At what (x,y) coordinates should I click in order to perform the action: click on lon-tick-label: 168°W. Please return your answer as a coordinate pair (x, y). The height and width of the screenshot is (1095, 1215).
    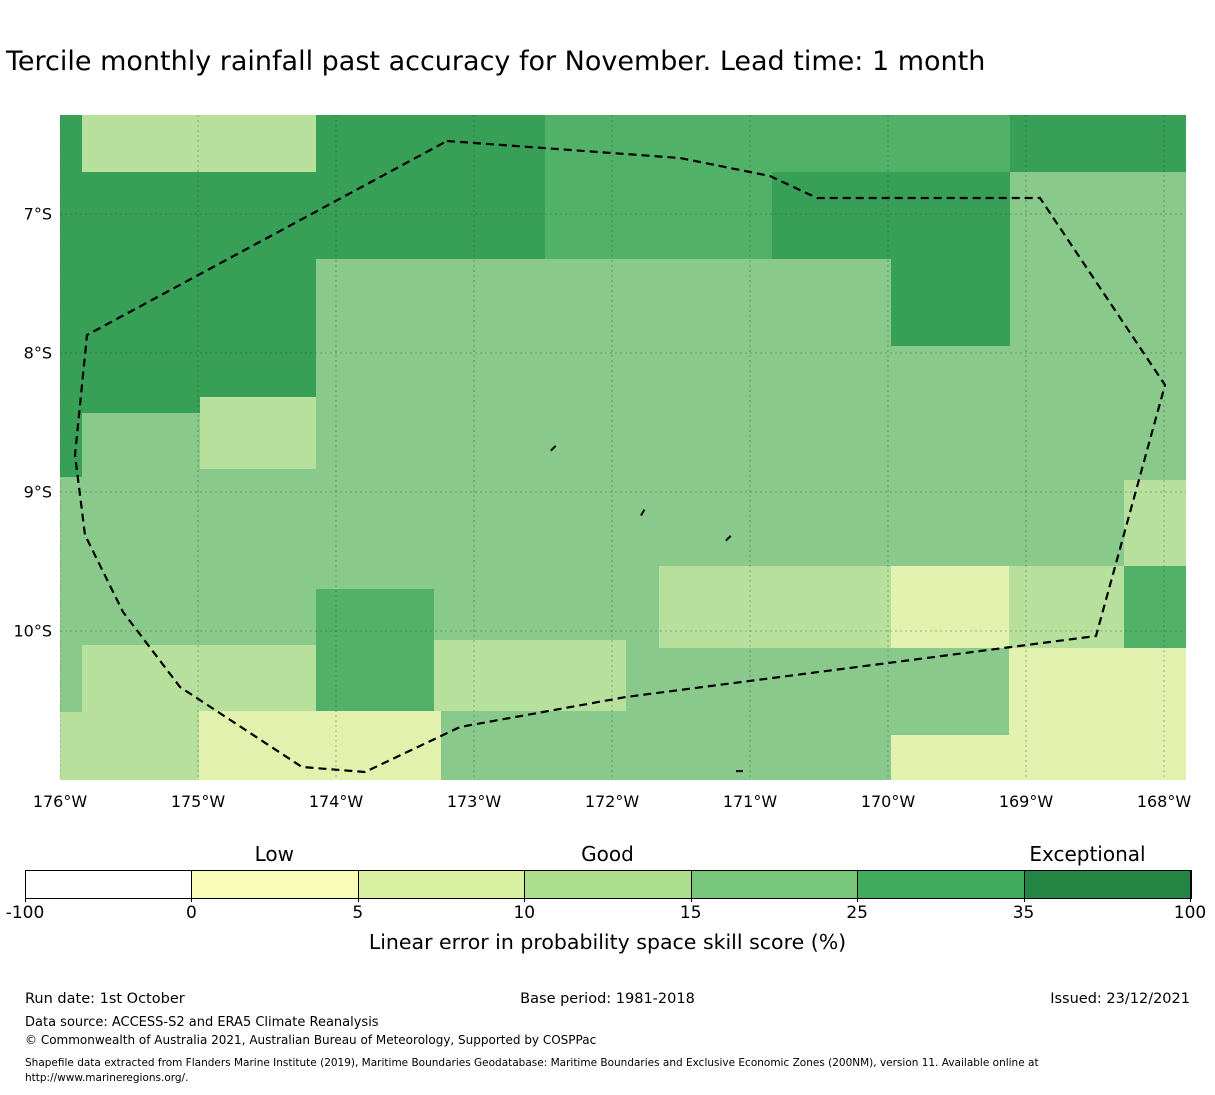
    Looking at the image, I should click on (1164, 801).